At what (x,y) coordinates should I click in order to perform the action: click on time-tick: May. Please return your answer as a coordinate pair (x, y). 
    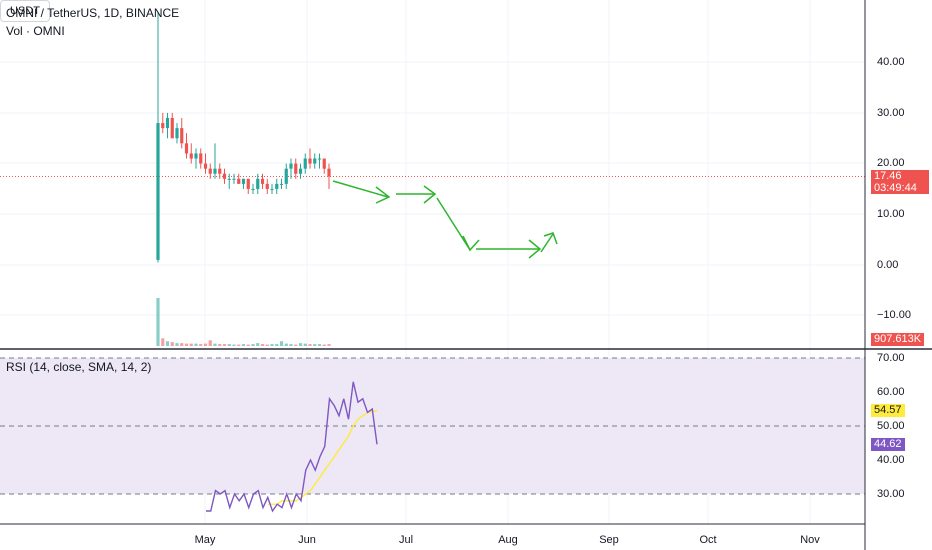
    Looking at the image, I should click on (205, 540).